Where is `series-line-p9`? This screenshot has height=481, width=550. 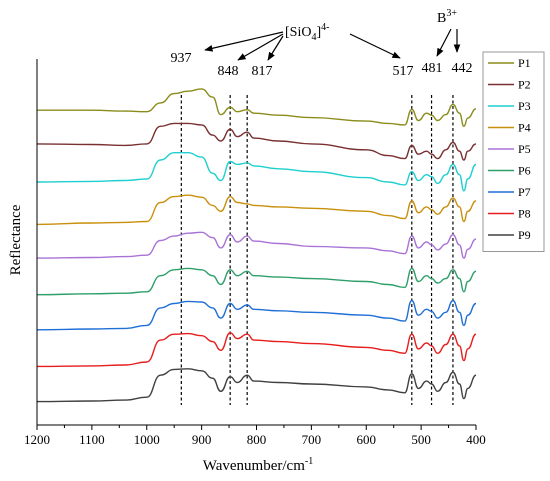
series-line-p9 is located at coordinates (256, 385).